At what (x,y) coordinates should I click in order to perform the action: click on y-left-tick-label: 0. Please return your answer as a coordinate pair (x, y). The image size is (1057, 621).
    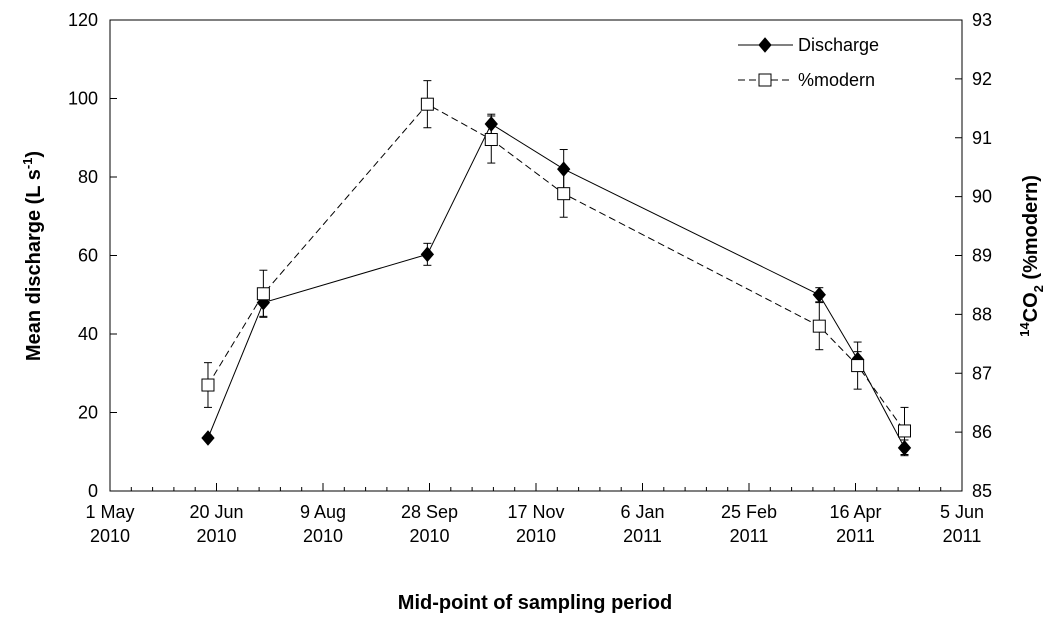
    Looking at the image, I should click on (93, 491).